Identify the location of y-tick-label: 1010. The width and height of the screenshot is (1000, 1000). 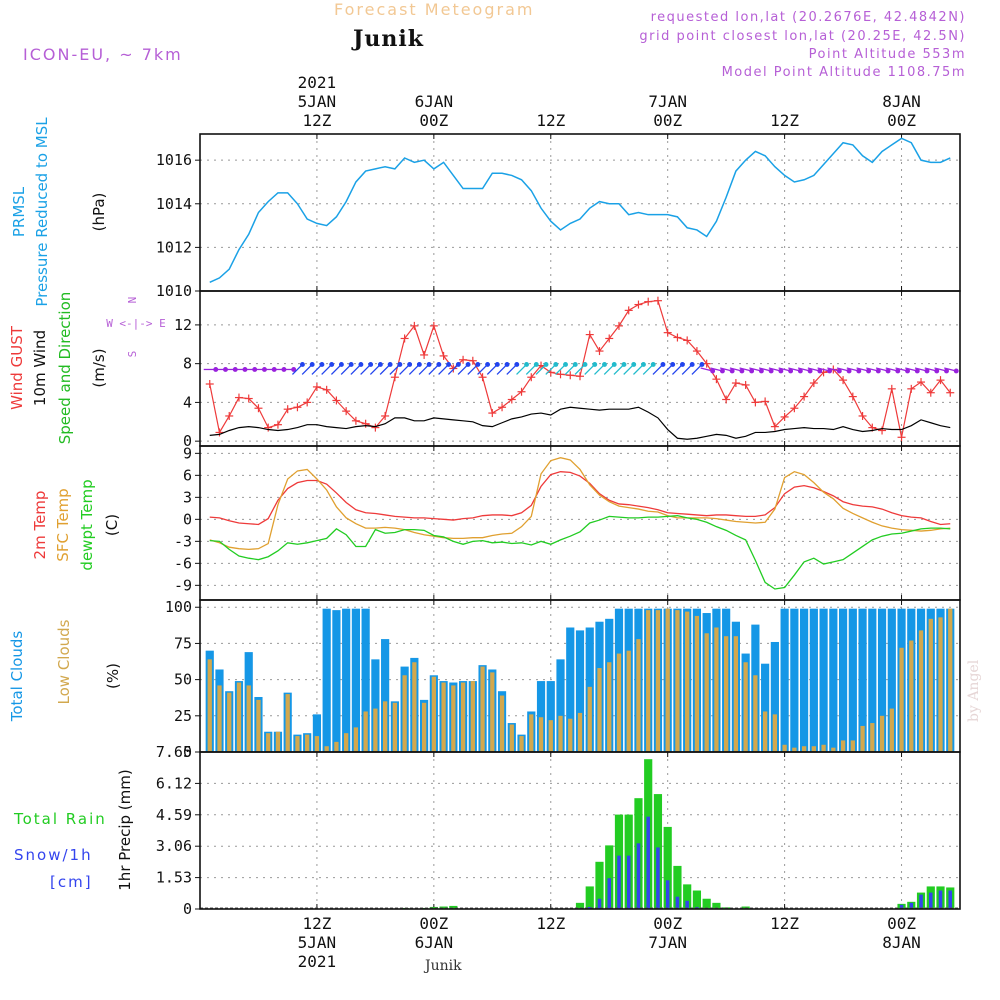
(174, 291).